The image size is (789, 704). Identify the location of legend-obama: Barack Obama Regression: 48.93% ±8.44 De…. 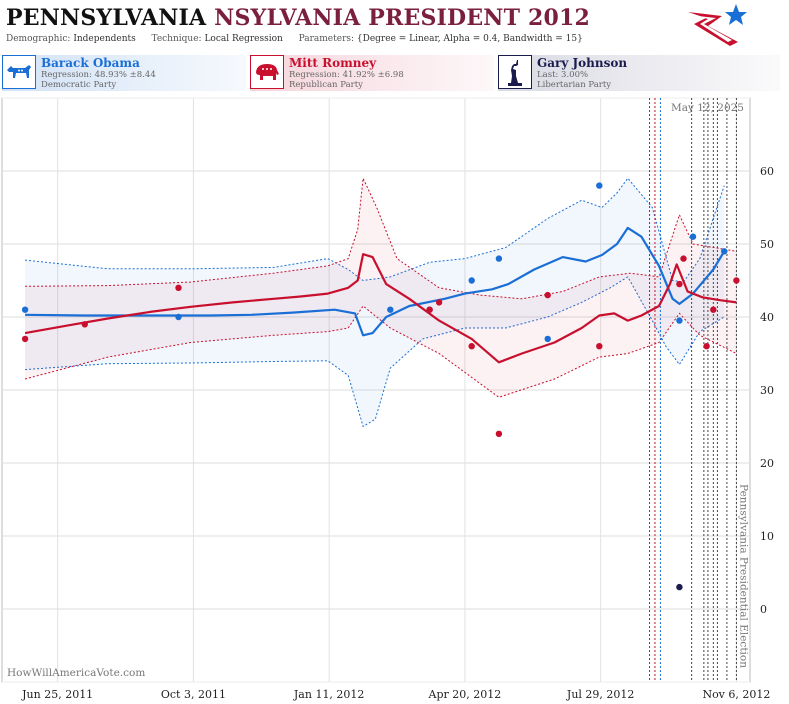
(124, 73).